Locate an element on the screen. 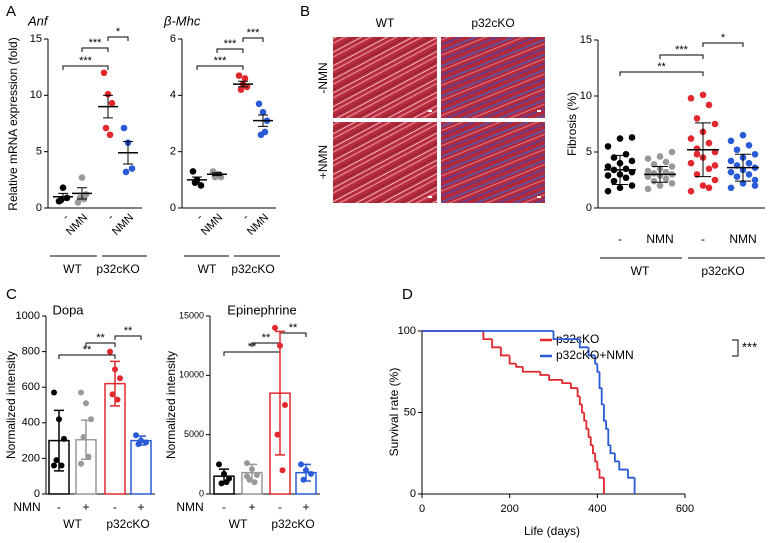 This screenshot has width=770, height=543. y-tick-label: 5 is located at coordinates (39, 152).